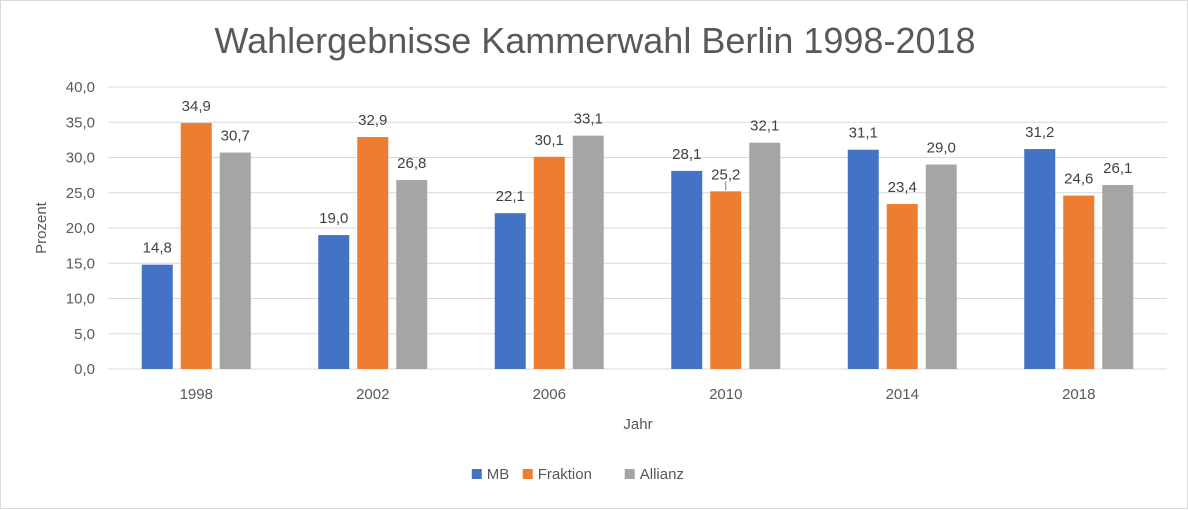 The height and width of the screenshot is (510, 1188). What do you see at coordinates (157, 248) in the screenshot?
I see `data-label: 14,8` at bounding box center [157, 248].